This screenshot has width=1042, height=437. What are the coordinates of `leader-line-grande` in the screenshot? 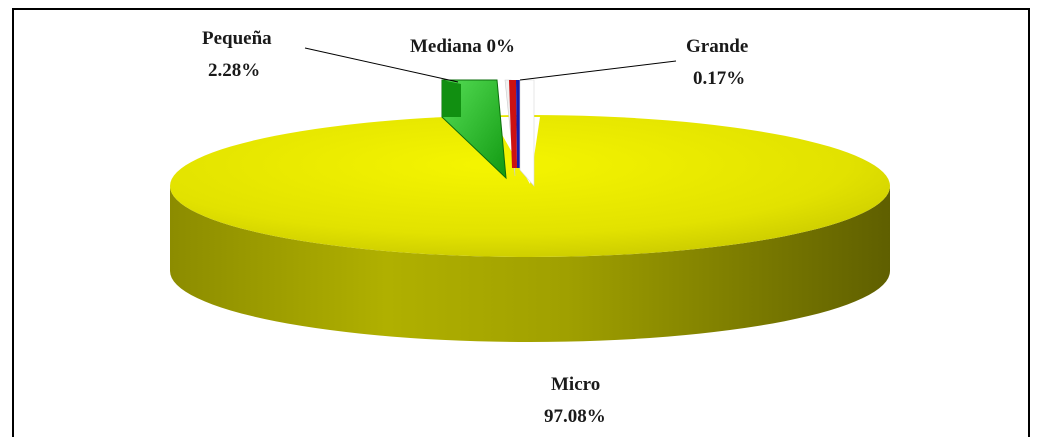 It's located at (598, 70).